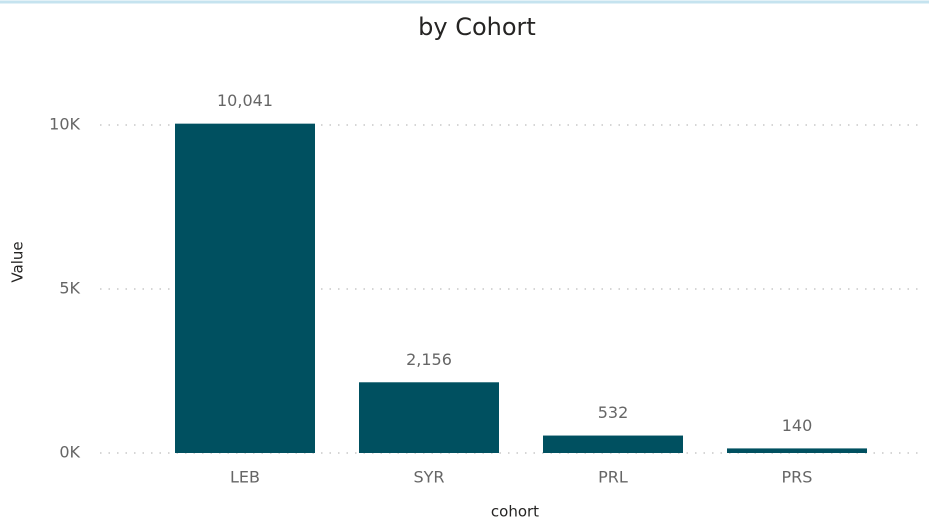 Image resolution: width=929 pixels, height=526 pixels. What do you see at coordinates (613, 412) in the screenshot?
I see `data-label: 532` at bounding box center [613, 412].